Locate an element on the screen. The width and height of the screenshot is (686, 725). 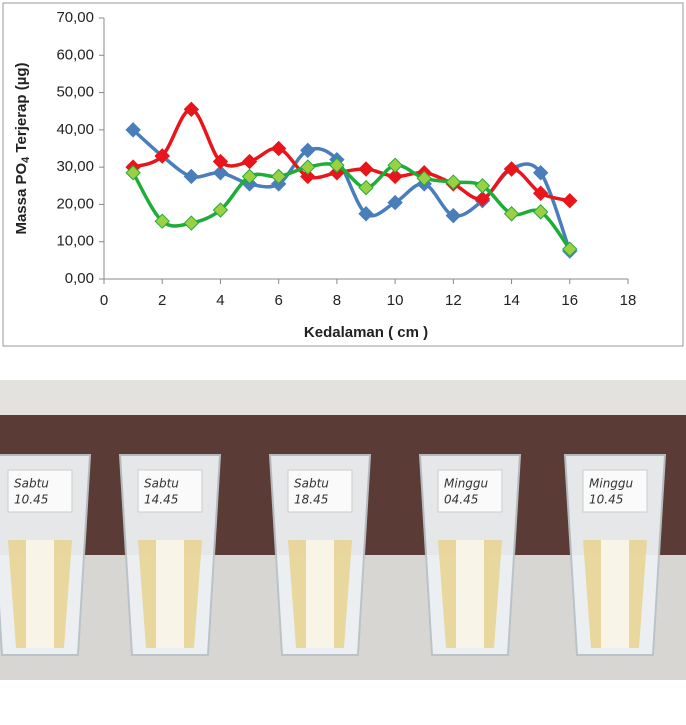
y-axis-title-part: Massa PO is located at coordinates (21, 198).